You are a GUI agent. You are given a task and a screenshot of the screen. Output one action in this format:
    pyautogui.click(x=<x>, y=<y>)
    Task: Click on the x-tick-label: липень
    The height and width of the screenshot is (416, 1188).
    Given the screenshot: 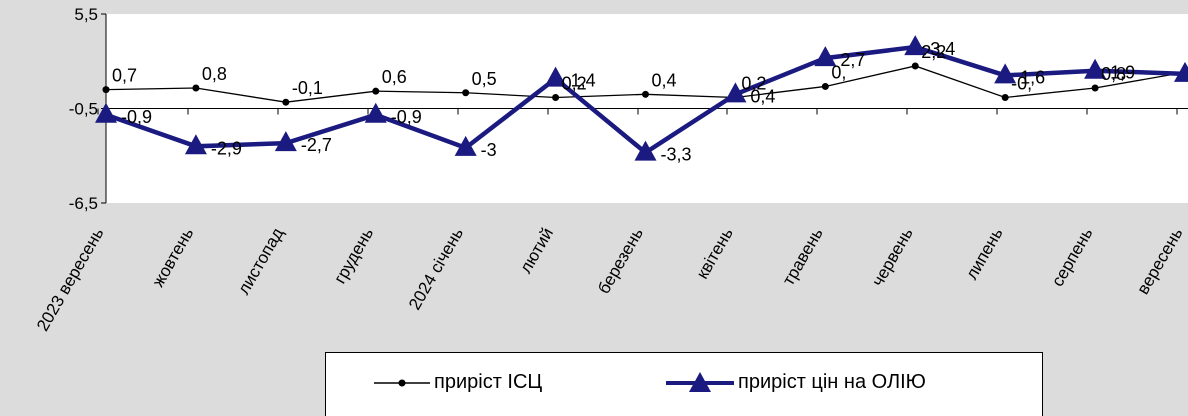 What is the action you would take?
    pyautogui.click(x=984, y=253)
    